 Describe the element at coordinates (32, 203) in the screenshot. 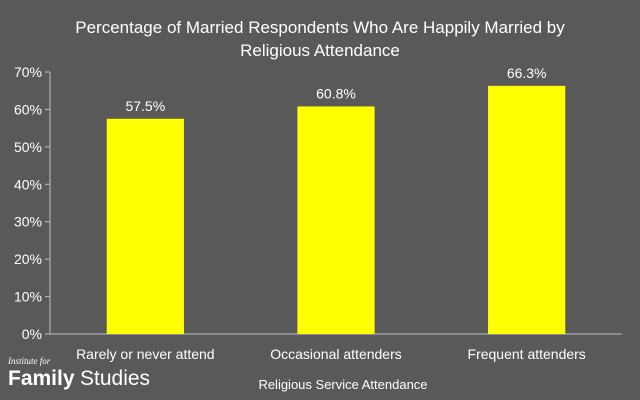

I see `y-axis-ticks: 0% 10% 20% 30% 40% 50% 60% 70%` at that location.